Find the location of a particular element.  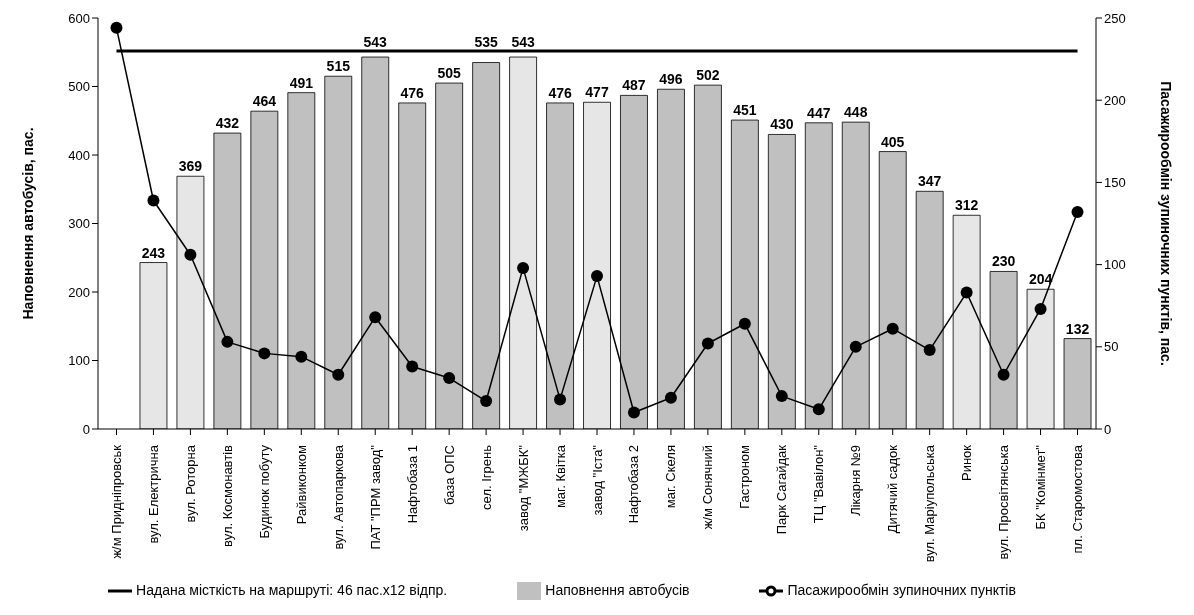

x-tick-label: БК "Комінмет" is located at coordinates (1041, 487).